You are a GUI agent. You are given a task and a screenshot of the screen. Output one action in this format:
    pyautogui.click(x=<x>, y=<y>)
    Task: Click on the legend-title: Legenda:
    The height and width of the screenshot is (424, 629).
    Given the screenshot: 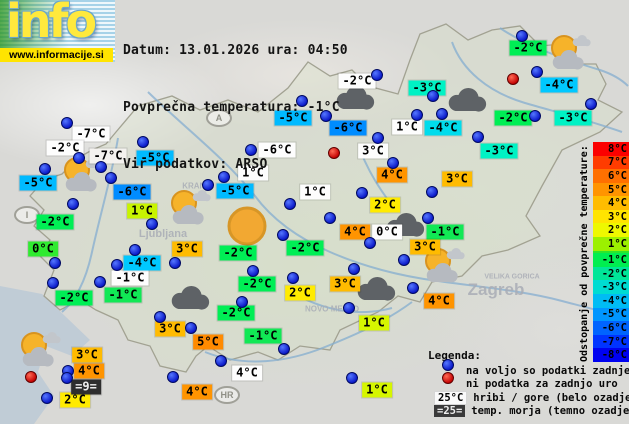 What is the action you would take?
    pyautogui.click(x=454, y=355)
    